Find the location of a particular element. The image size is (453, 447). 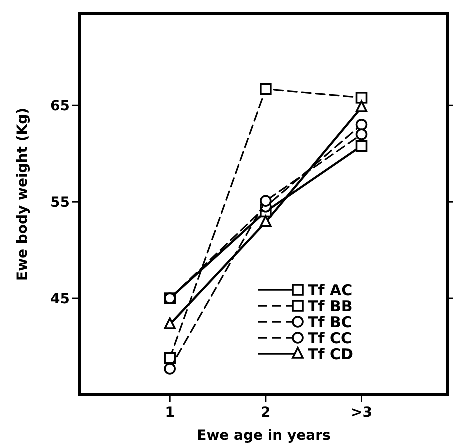

legend-label: Tf BC is located at coordinates (330, 322).